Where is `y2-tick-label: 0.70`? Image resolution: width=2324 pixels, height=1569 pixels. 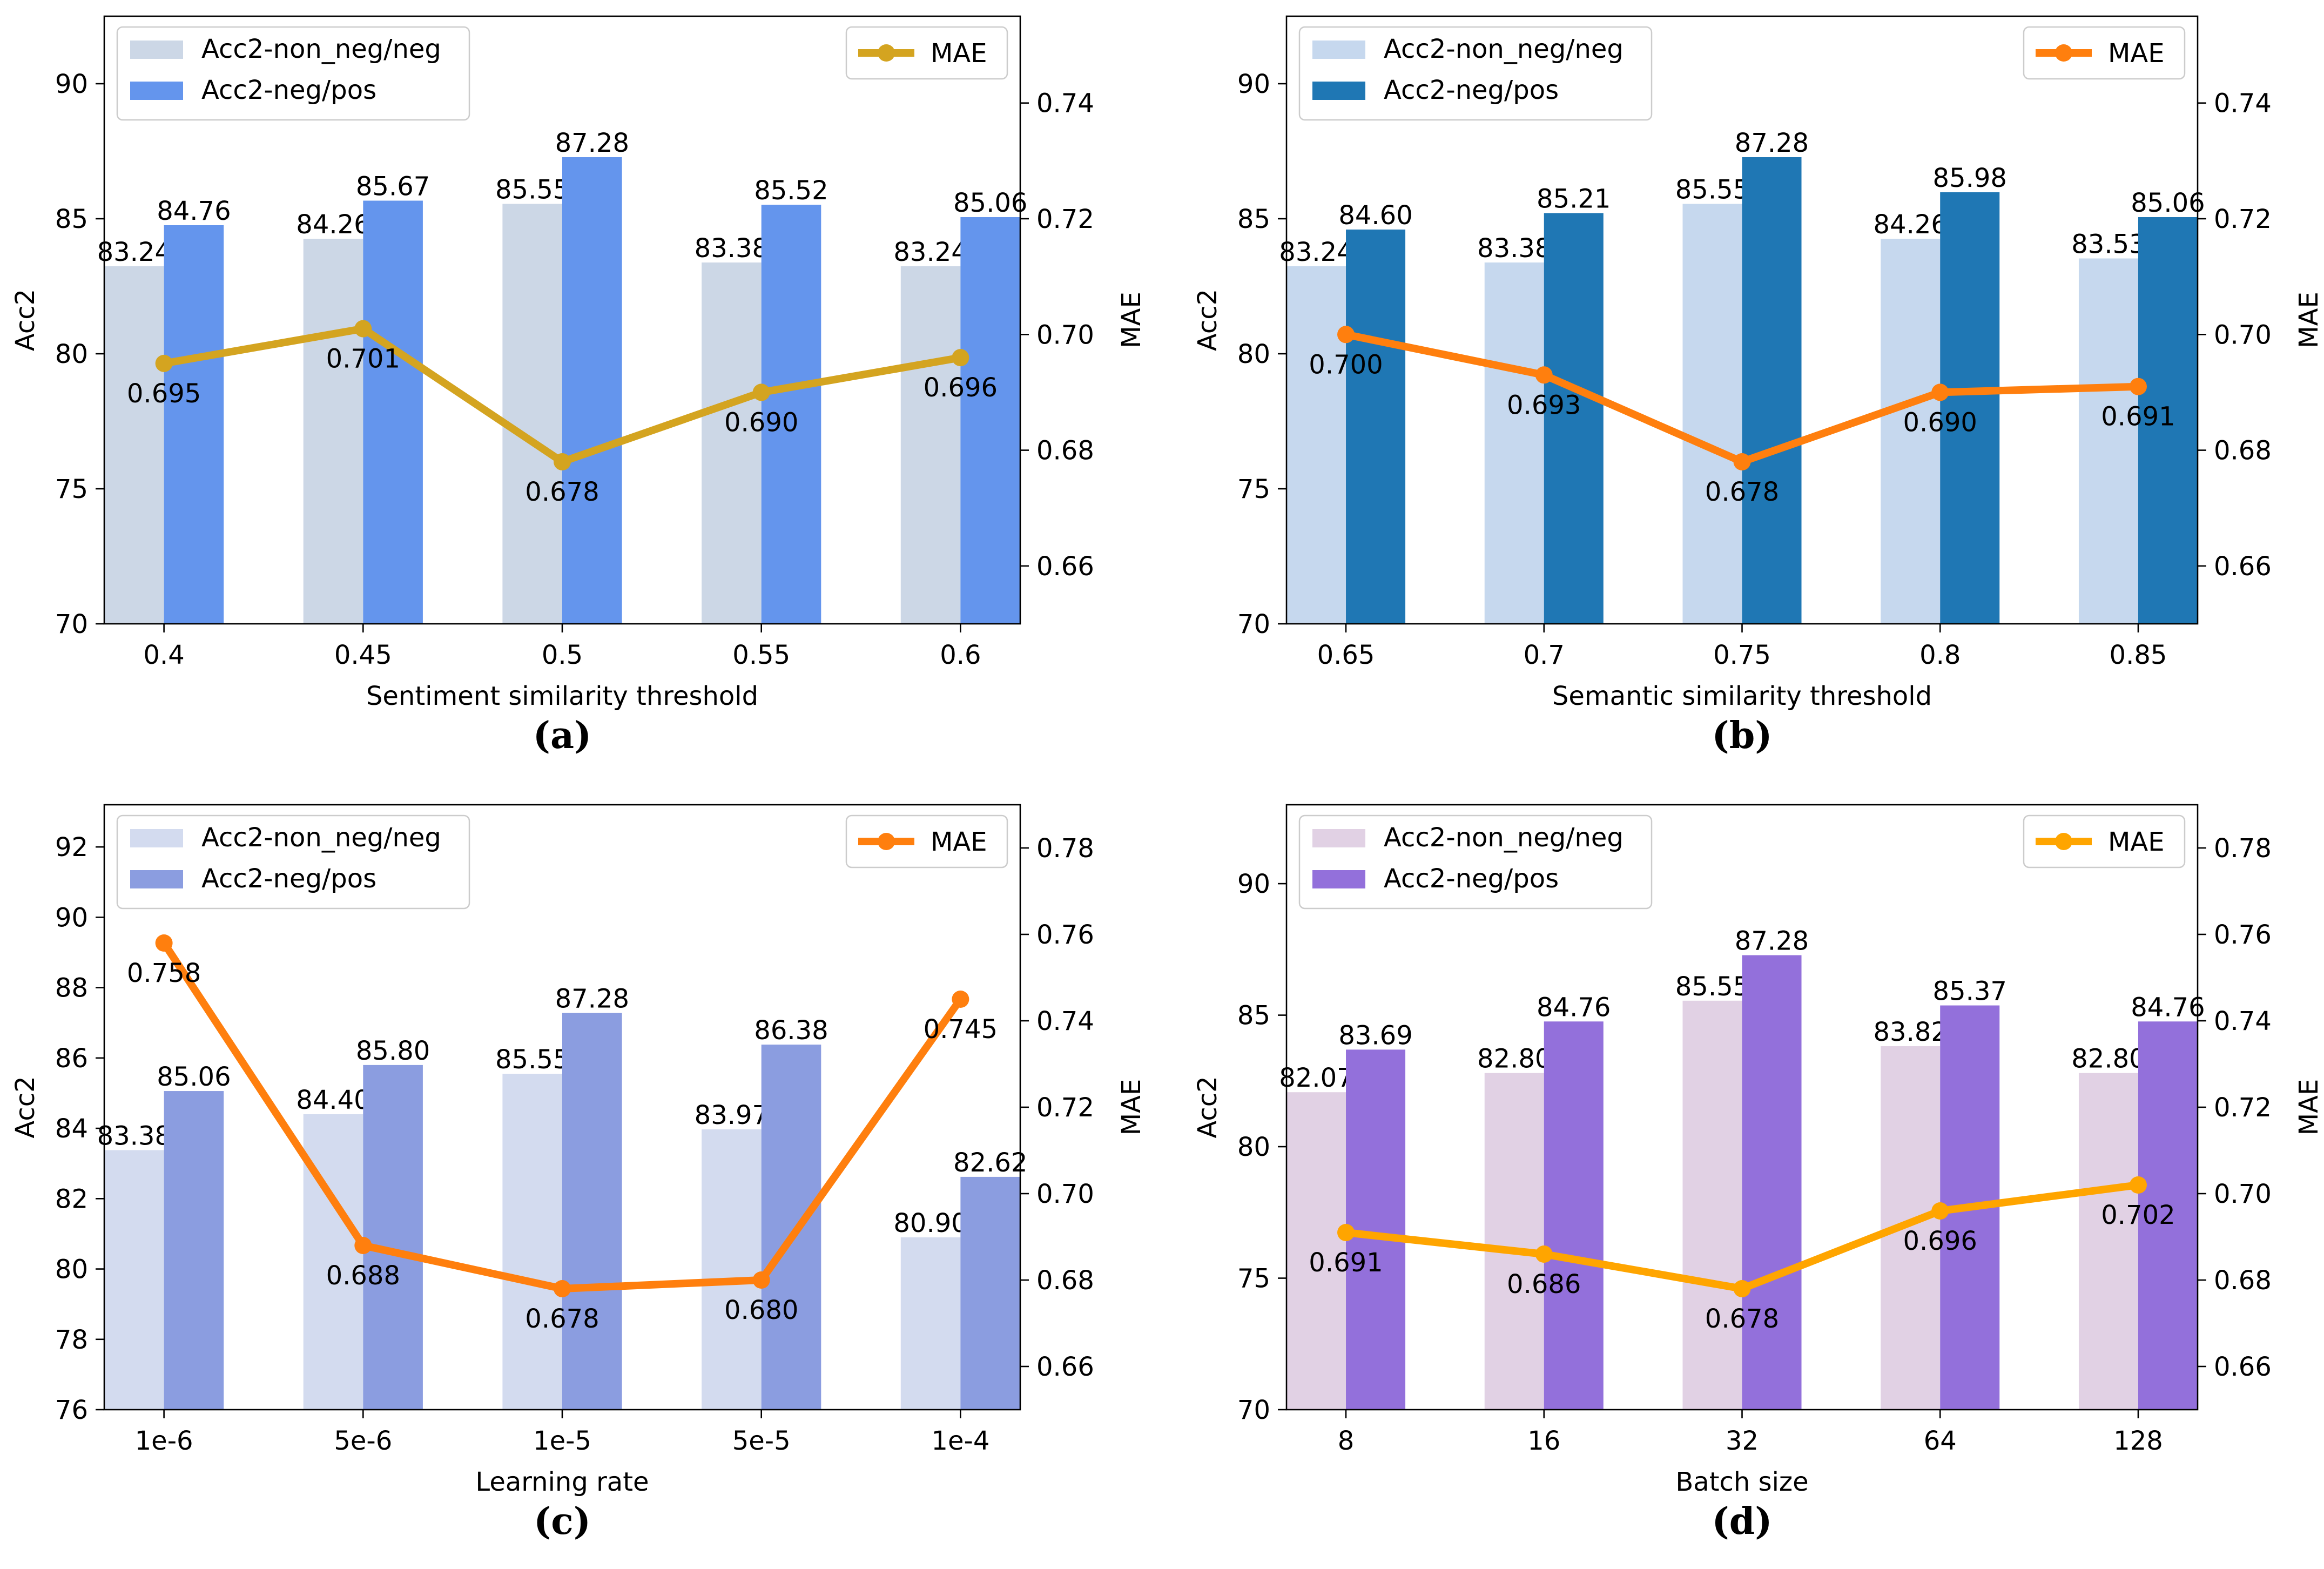
y2-tick-label: 0.70 is located at coordinates (2243, 1194).